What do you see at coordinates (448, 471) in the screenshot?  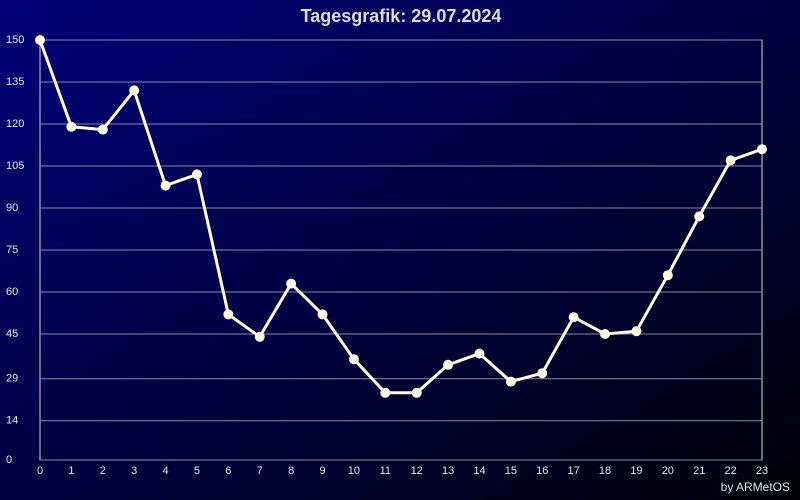 I see `x-tick-label: 13` at bounding box center [448, 471].